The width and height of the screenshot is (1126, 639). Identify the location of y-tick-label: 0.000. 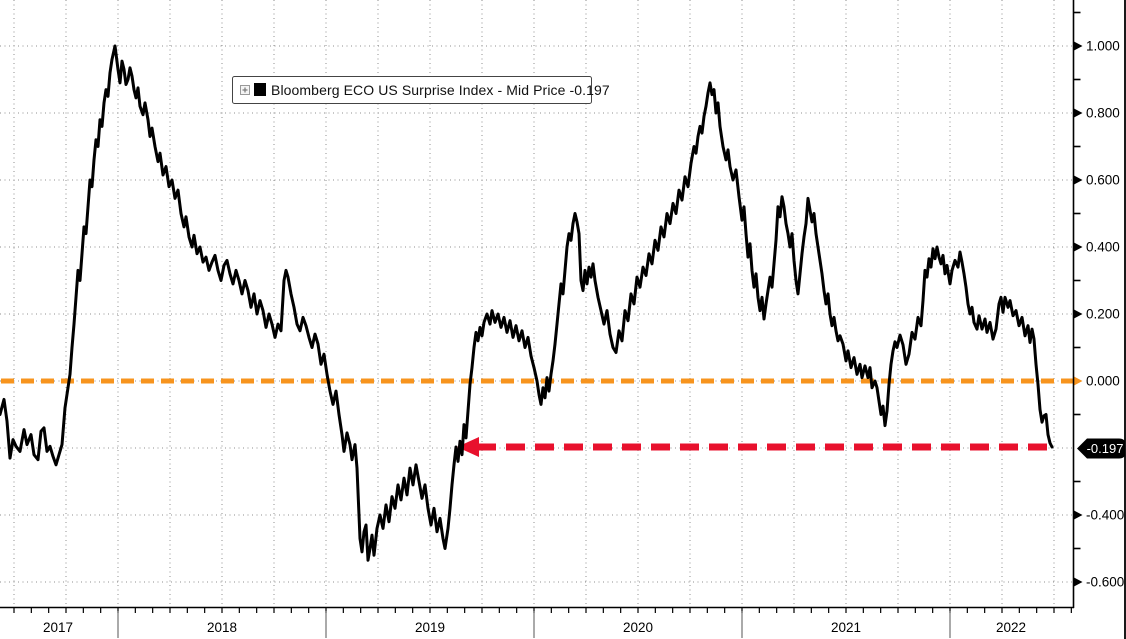
(1103, 381).